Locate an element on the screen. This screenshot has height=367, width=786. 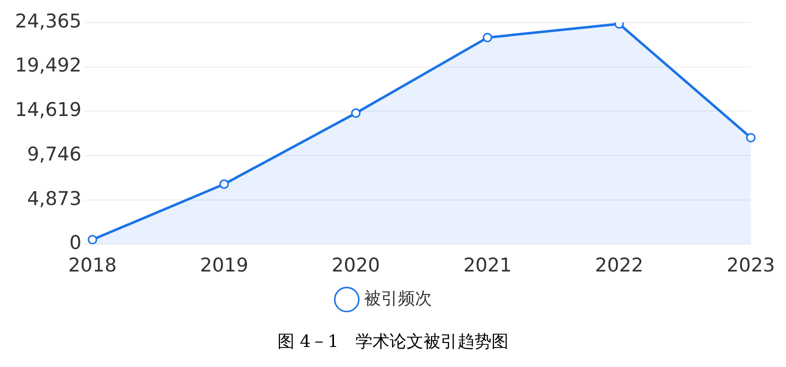
x-tick-label: 2023 is located at coordinates (751, 265).